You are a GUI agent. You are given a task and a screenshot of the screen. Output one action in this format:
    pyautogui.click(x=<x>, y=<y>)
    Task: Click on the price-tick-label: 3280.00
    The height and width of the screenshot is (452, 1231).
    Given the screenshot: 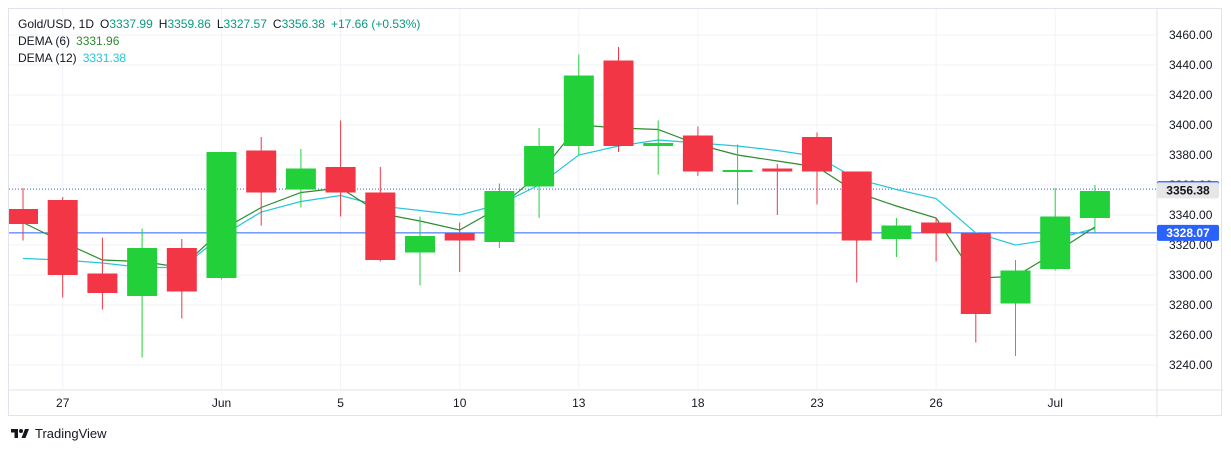 What is the action you would take?
    pyautogui.click(x=1191, y=305)
    